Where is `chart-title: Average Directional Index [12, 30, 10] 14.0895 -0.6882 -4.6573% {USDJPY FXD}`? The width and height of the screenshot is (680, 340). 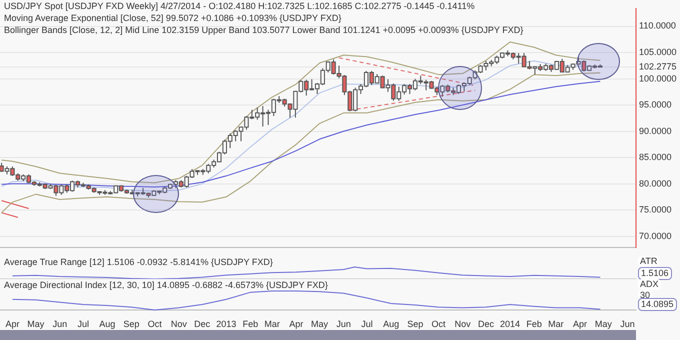
chart-title: Average Directional Index [12, 30, 10] 14.0895 -0.6882 -4.6573% {USDJPY FXD} is located at coordinates (166, 285).